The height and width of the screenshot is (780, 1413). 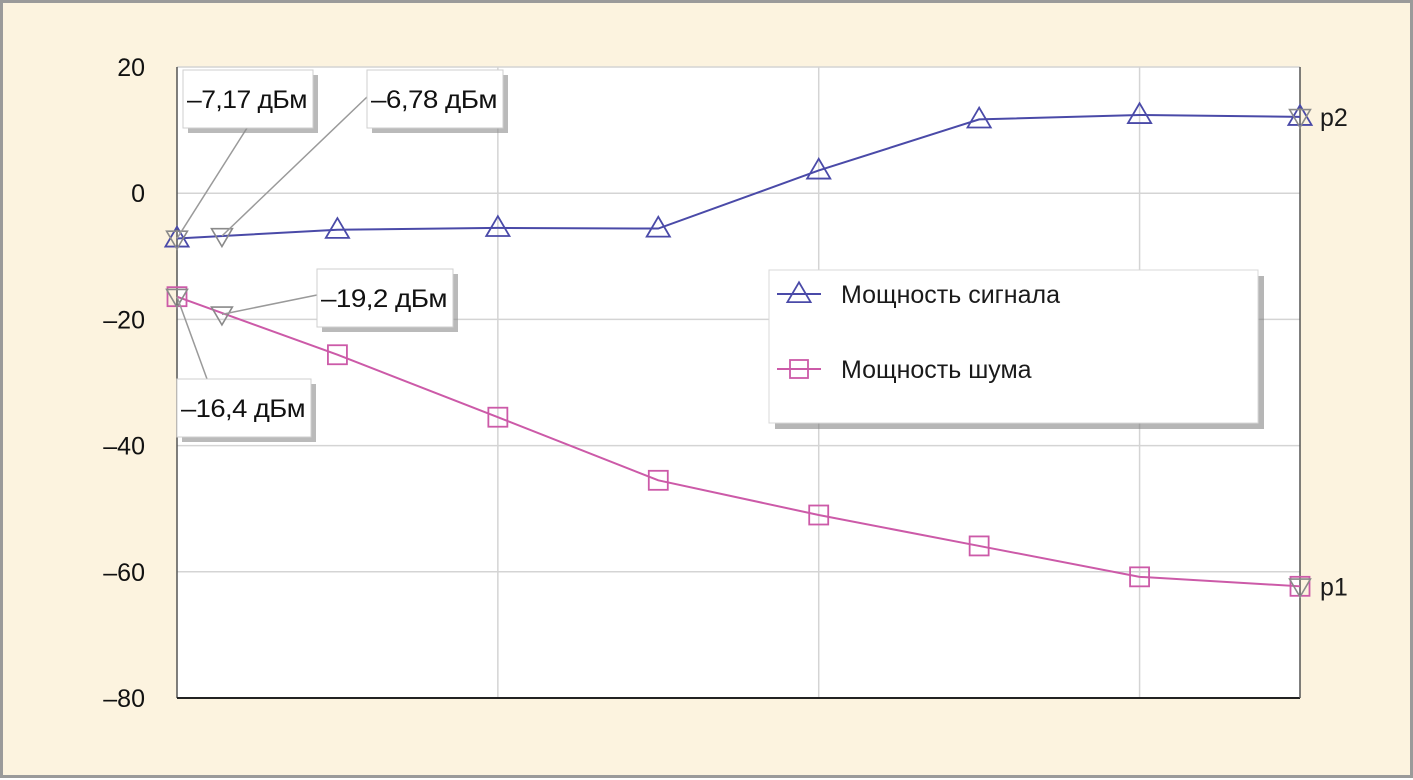 I want to click on y-tick-label: –20, so click(x=124, y=320).